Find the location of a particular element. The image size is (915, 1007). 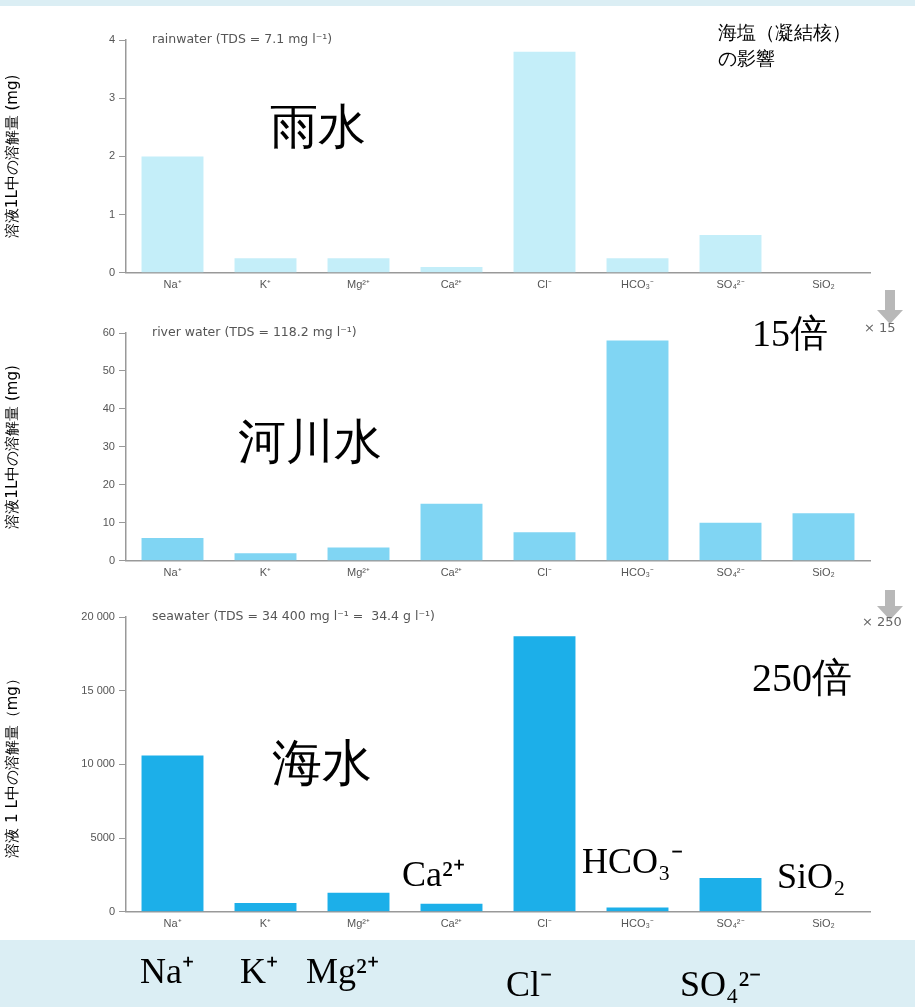

y-tick-label: 1 is located at coordinates (111, 213).